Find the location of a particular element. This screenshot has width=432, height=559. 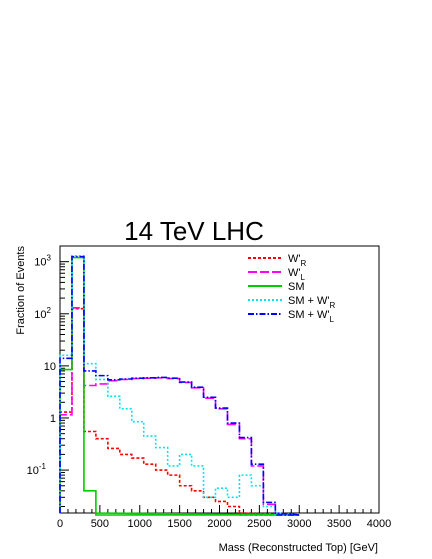

y-axis: 10⁻¹ 1 10 10² 10³ is located at coordinates (48, 376).